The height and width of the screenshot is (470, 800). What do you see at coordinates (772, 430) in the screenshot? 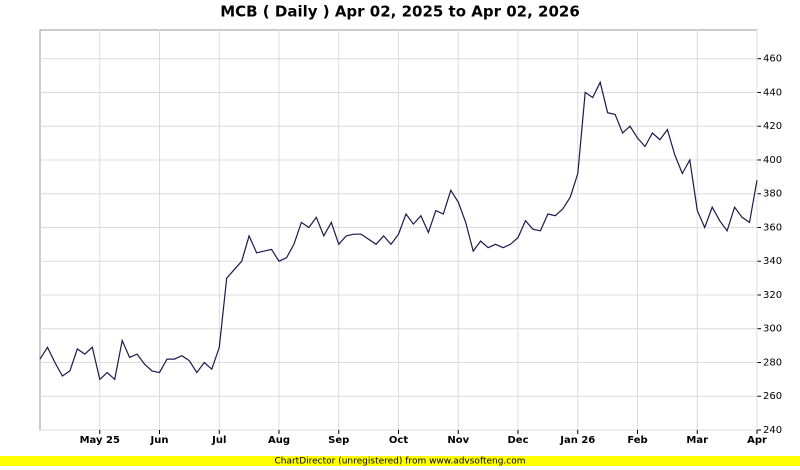
I see `y-tick-label: 240` at bounding box center [772, 430].